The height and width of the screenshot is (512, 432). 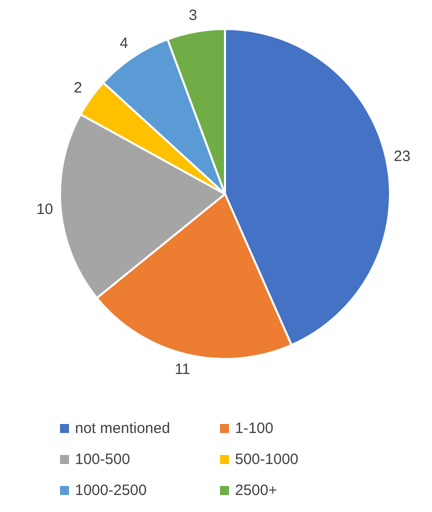 What do you see at coordinates (45, 209) in the screenshot?
I see `data-label: 10` at bounding box center [45, 209].